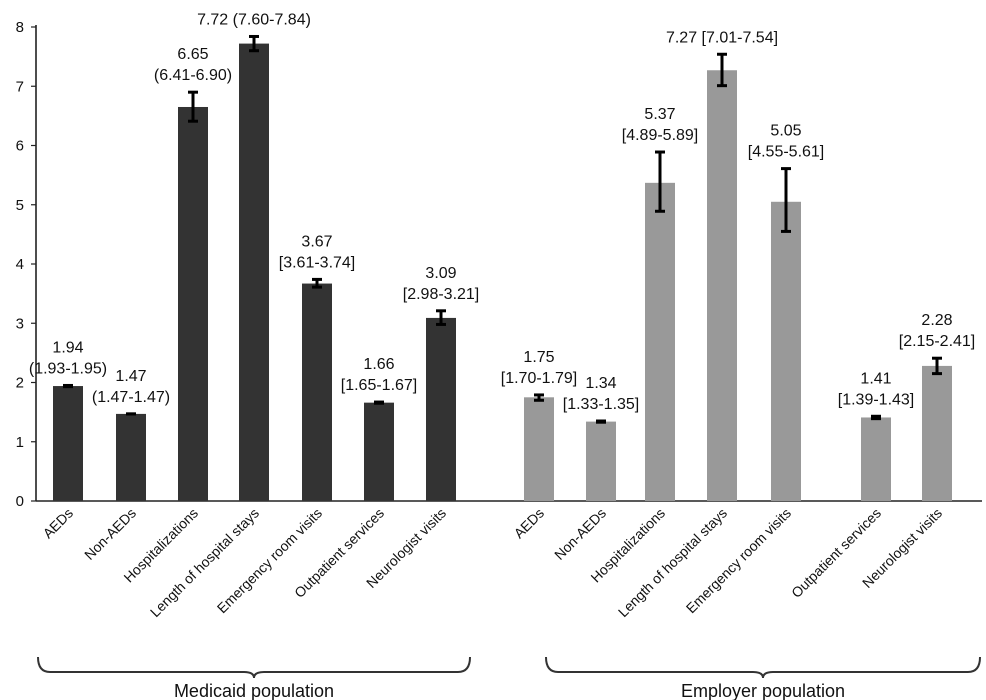  I want to click on value-label: [2.98-3.21], so click(441, 294).